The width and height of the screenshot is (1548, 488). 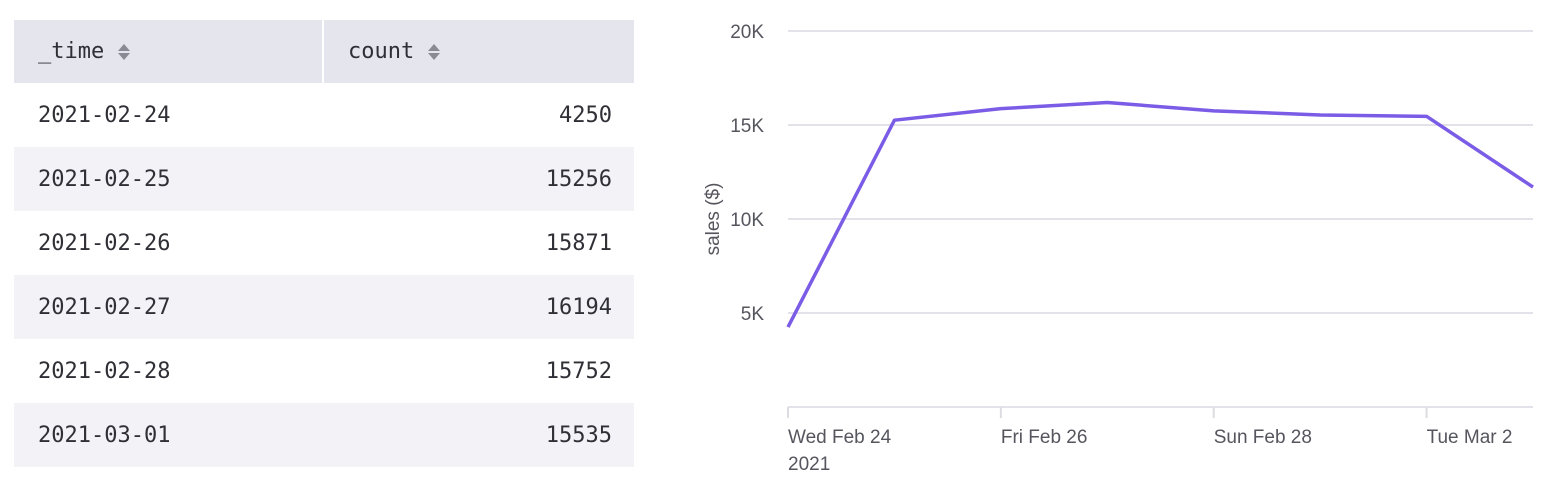 What do you see at coordinates (324, 307) in the screenshot?
I see `table-row: 2021-02-27 16194` at bounding box center [324, 307].